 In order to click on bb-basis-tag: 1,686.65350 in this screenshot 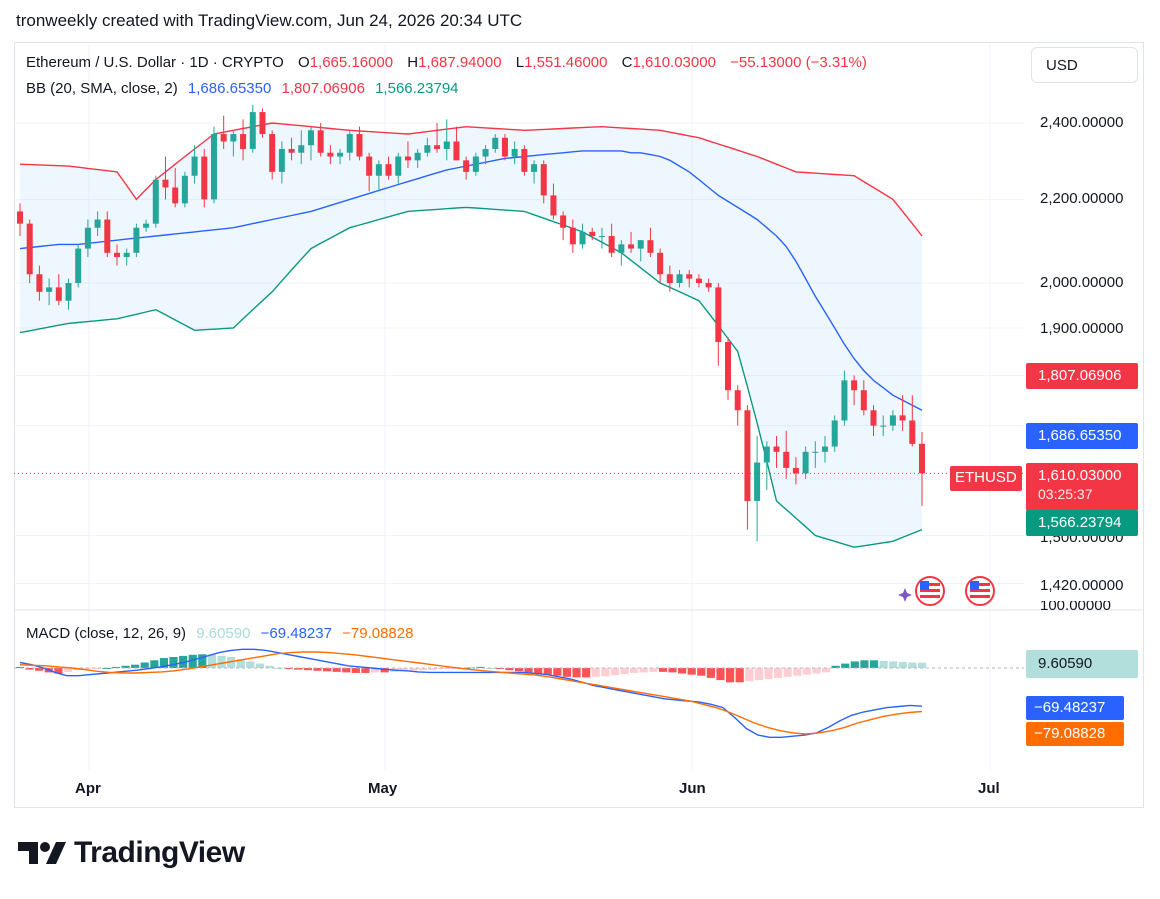, I will do `click(1082, 436)`.